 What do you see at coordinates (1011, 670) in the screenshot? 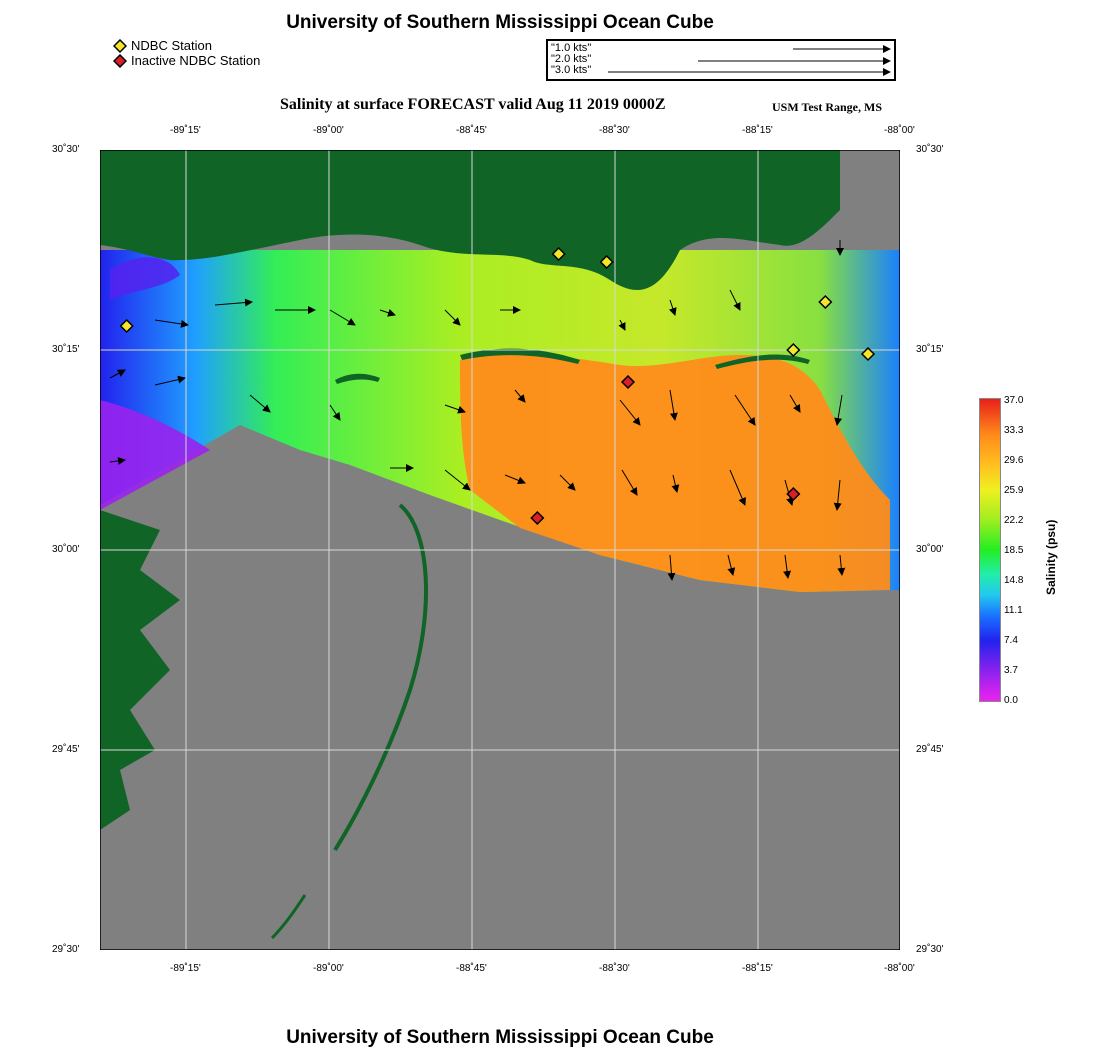
I see `colorbar-tick-label: 3.7` at bounding box center [1011, 670].